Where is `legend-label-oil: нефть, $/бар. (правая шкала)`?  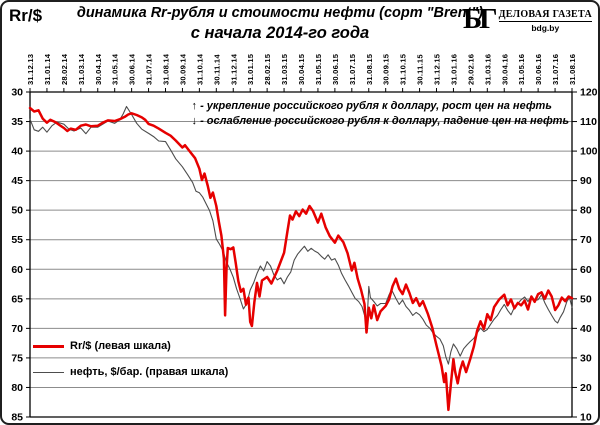
legend-label-oil: нефть, $/бар. (правая шкала) is located at coordinates (149, 372).